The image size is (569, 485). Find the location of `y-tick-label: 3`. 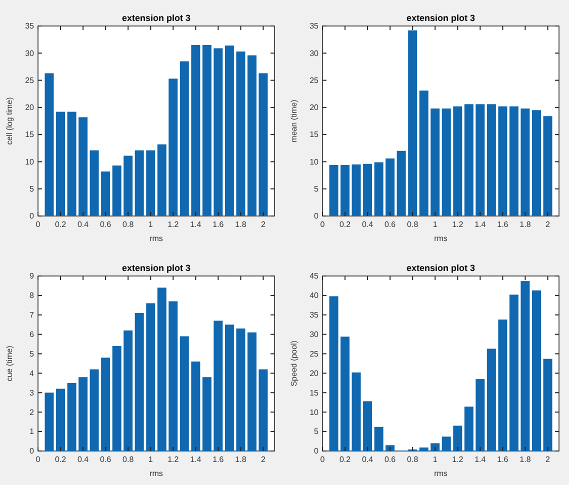

y-tick-label: 3 is located at coordinates (32, 393).